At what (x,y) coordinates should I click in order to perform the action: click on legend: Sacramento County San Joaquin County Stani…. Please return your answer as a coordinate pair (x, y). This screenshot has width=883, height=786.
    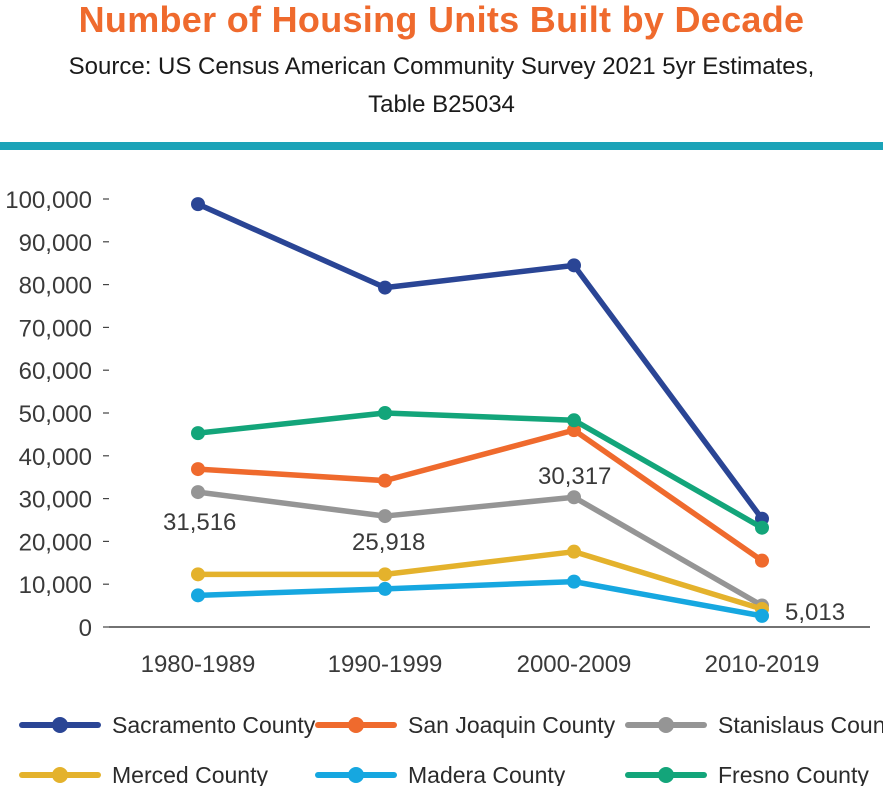
    Looking at the image, I should click on (451, 749).